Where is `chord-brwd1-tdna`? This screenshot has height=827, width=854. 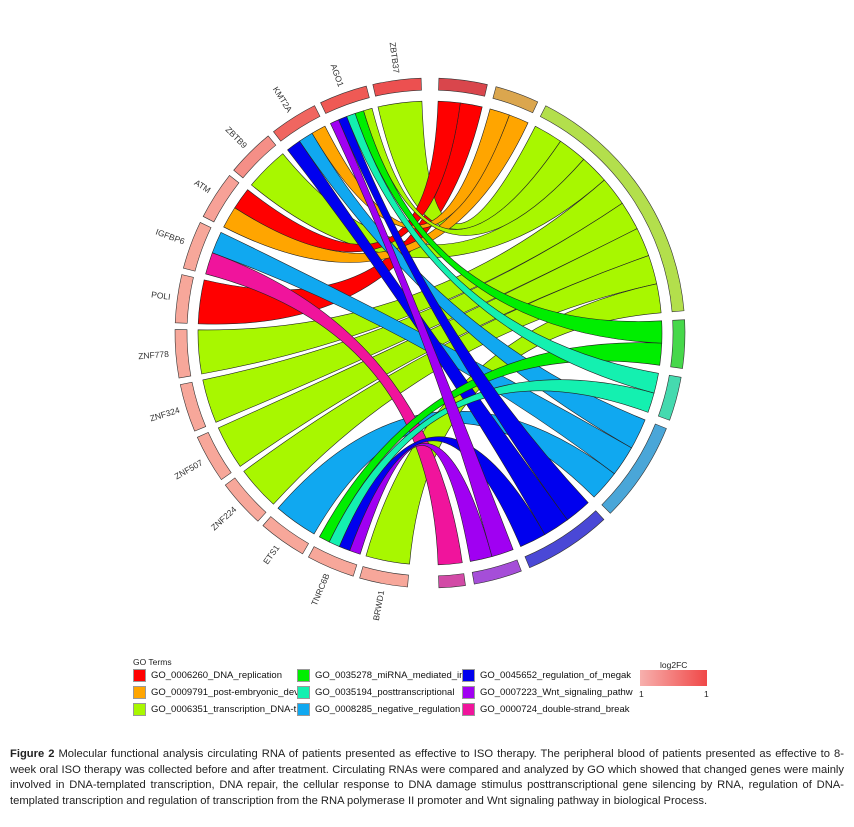 chord-brwd1-tdna is located at coordinates (513, 424).